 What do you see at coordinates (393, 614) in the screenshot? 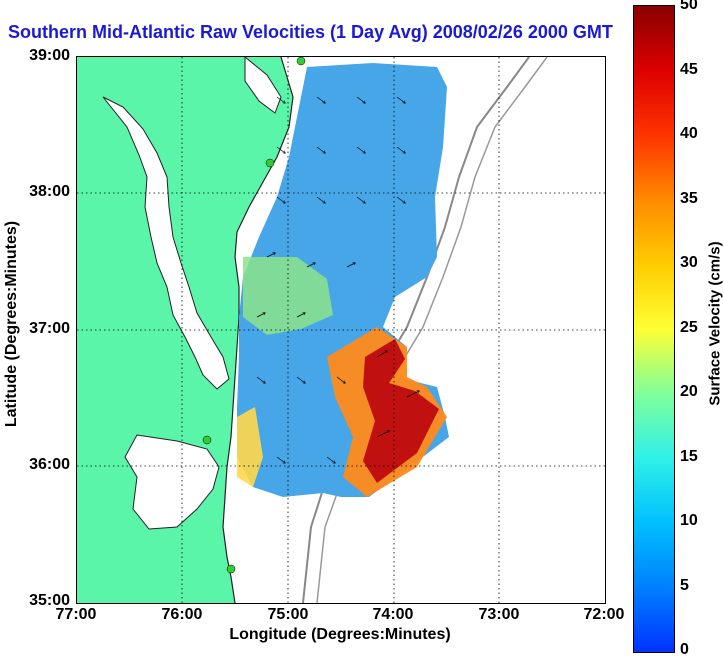
I see `x-tick-label: 74:00` at bounding box center [393, 614].